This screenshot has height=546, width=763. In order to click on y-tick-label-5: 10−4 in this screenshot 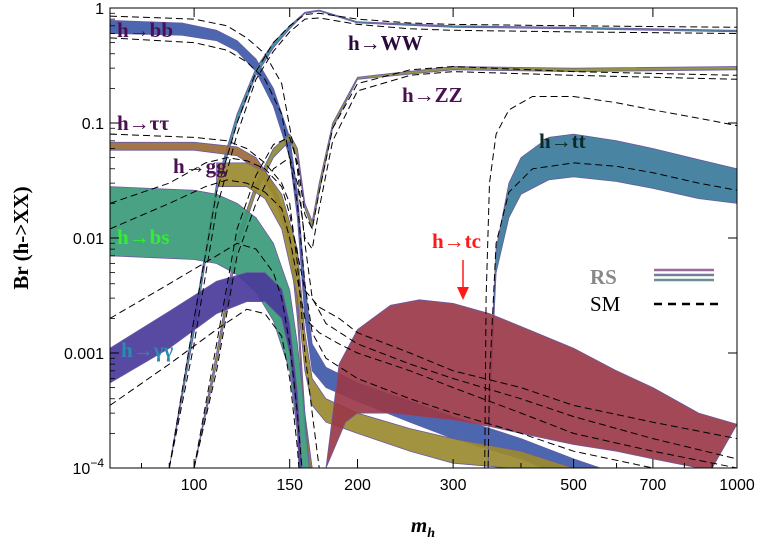, I will do `click(89, 467)`.